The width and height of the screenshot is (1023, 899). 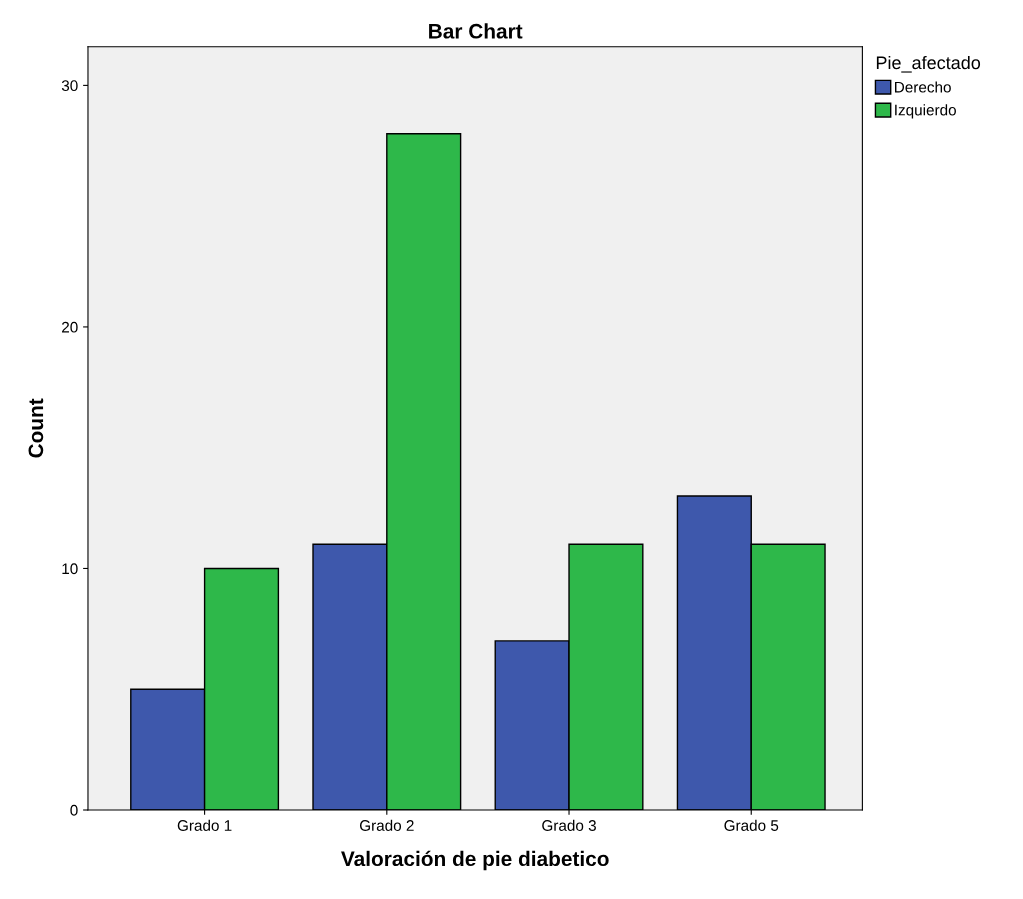 I want to click on x-tick-label: Grado 2, so click(x=386, y=825).